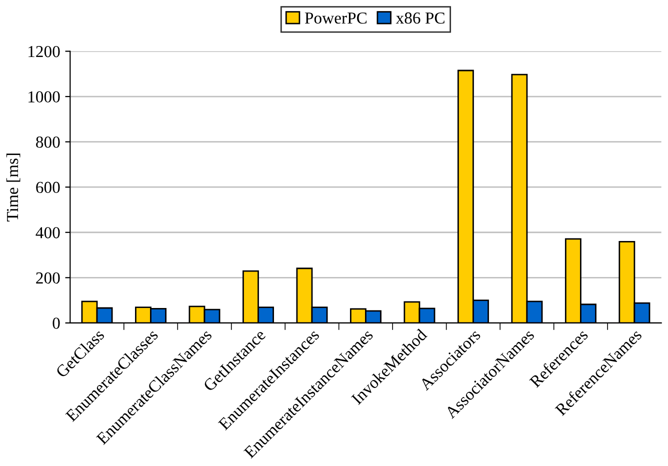 The image size is (668, 466). Describe the element at coordinates (48, 232) in the screenshot. I see `y-tick-label: 400` at that location.